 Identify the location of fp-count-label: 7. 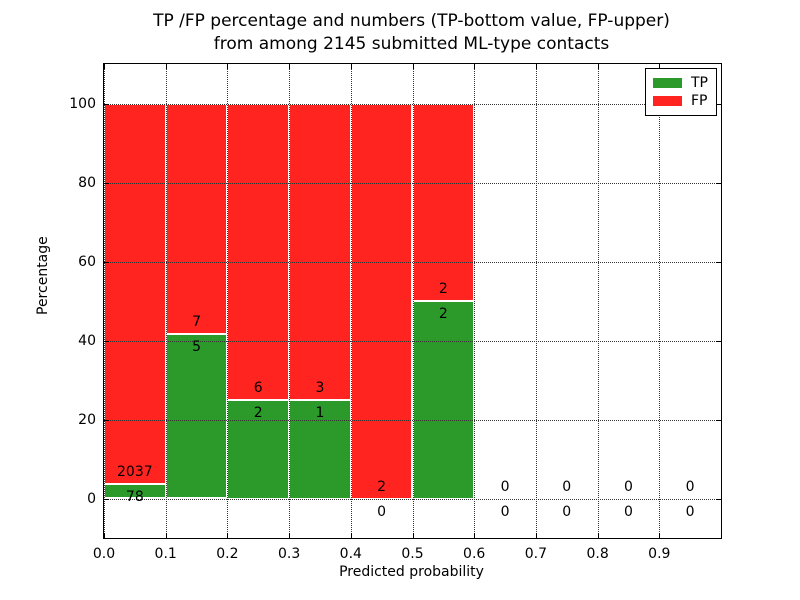
(197, 321).